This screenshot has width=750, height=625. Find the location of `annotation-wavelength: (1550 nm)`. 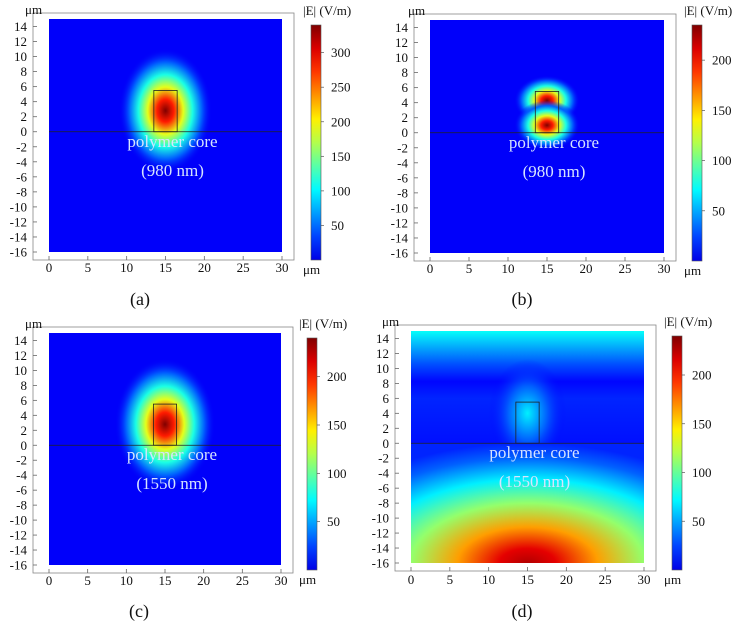

annotation-wavelength: (1550 nm) is located at coordinates (171, 483).